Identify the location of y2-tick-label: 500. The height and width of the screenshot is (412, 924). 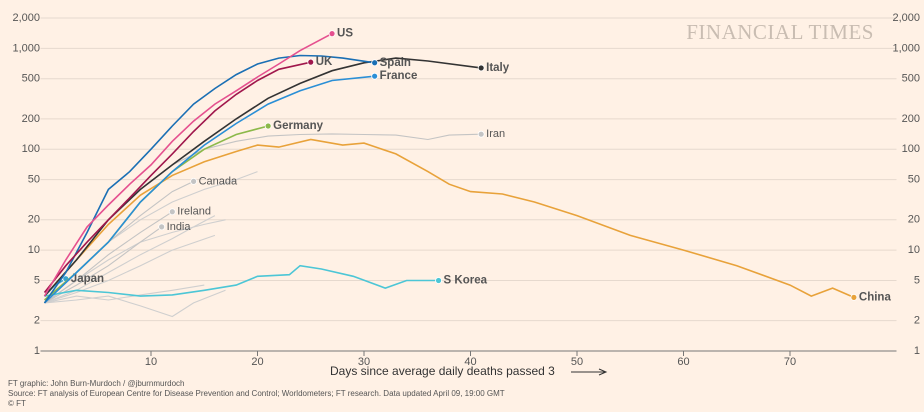
(911, 79).